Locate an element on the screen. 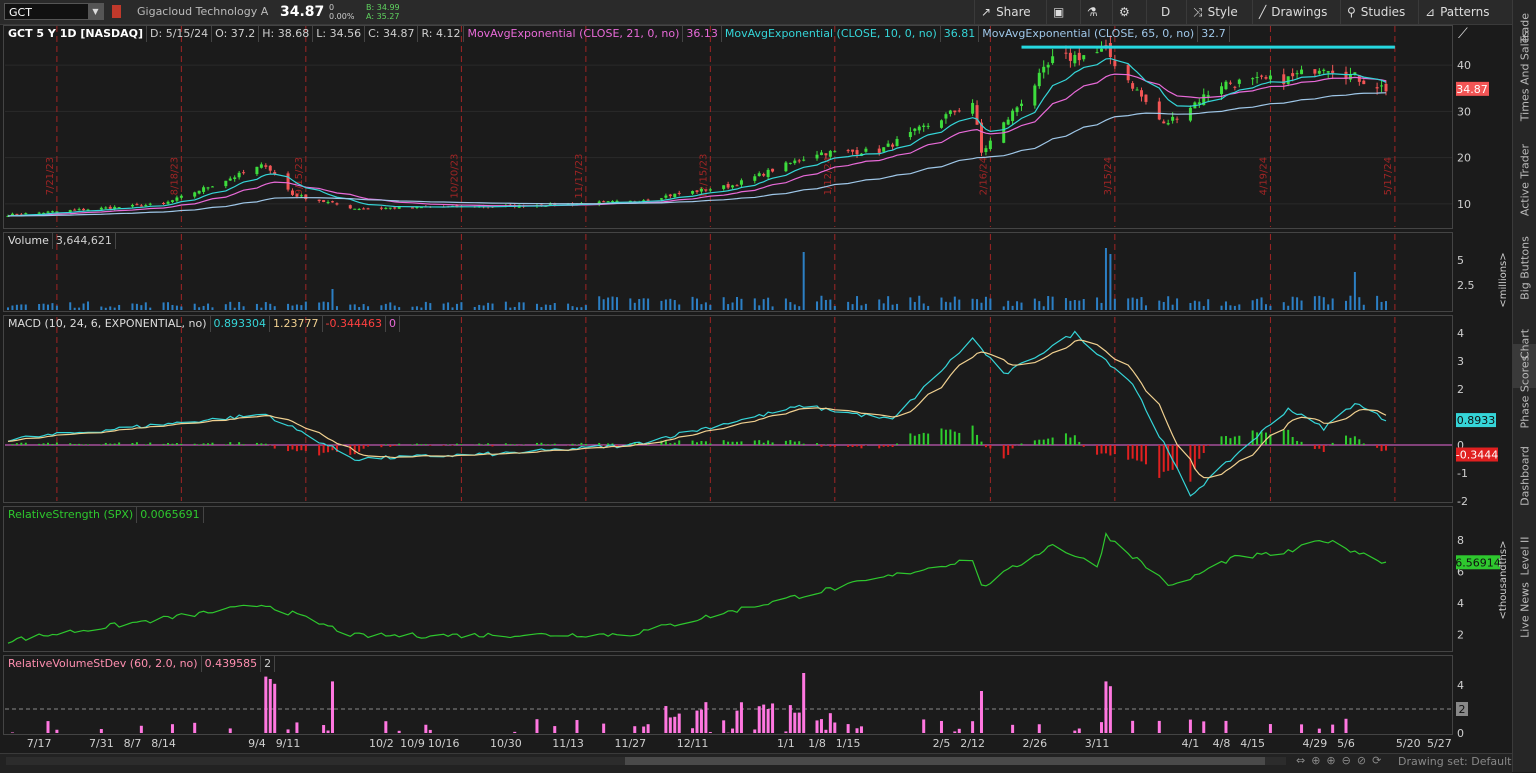  ema65-legend: MovAvgExponential (CLOSE, 65, 0, no) is located at coordinates (1088, 34).